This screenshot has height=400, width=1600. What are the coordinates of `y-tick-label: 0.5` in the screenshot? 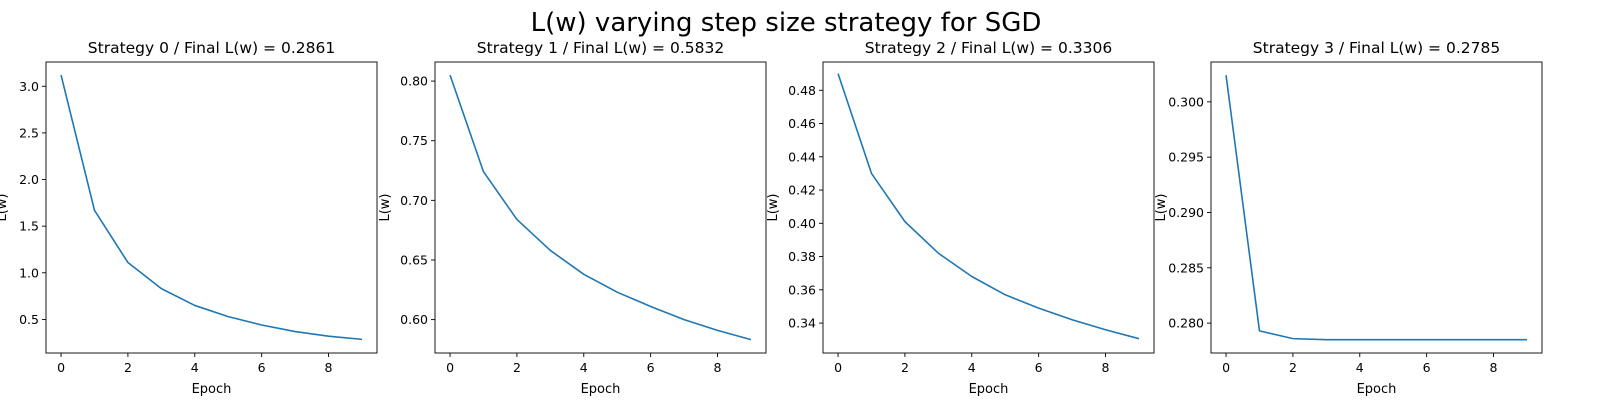 It's located at (29, 319).